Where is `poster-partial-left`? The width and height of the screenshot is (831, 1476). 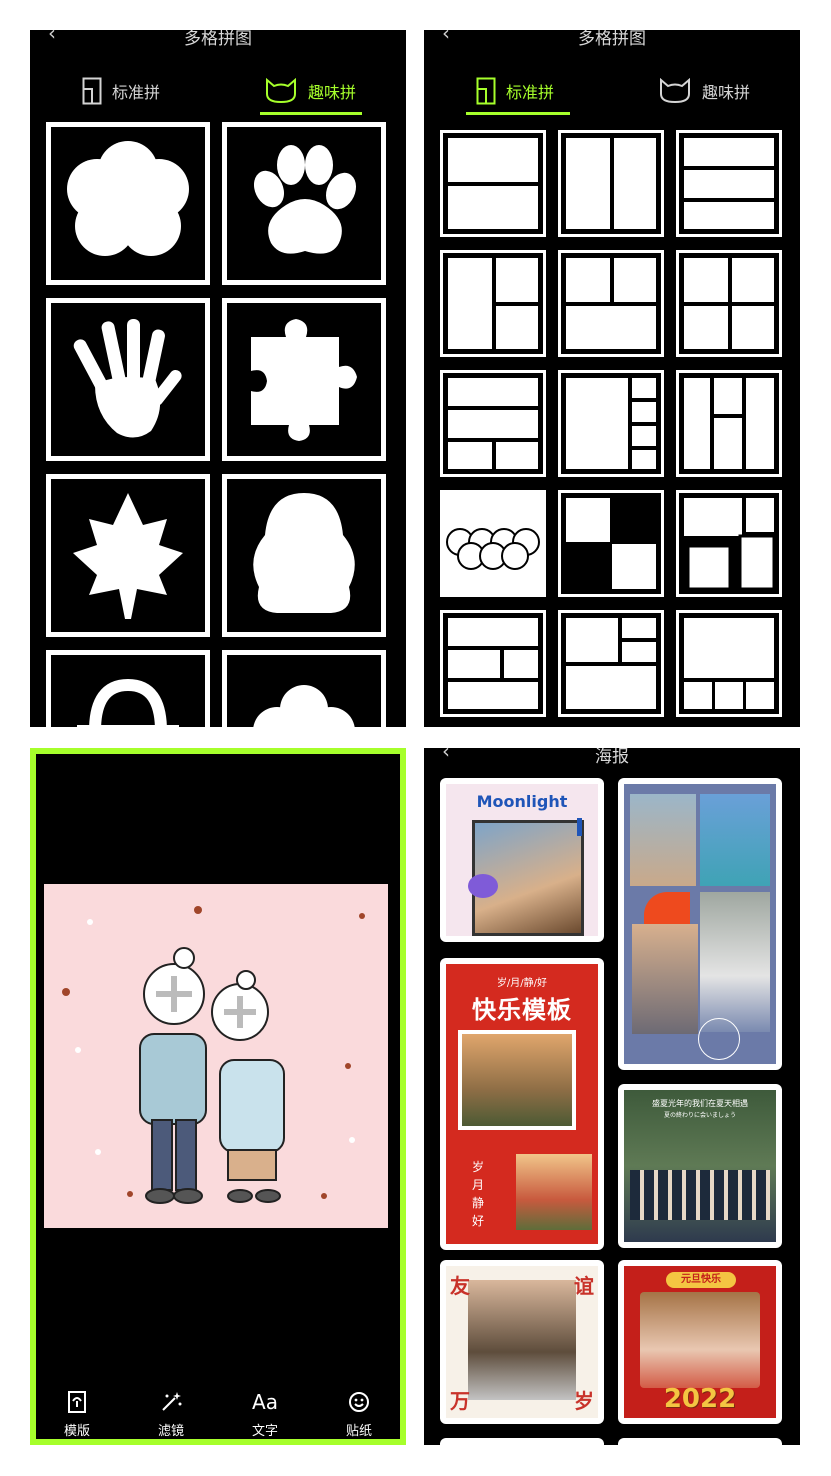
poster-partial-left is located at coordinates (522, 1441).